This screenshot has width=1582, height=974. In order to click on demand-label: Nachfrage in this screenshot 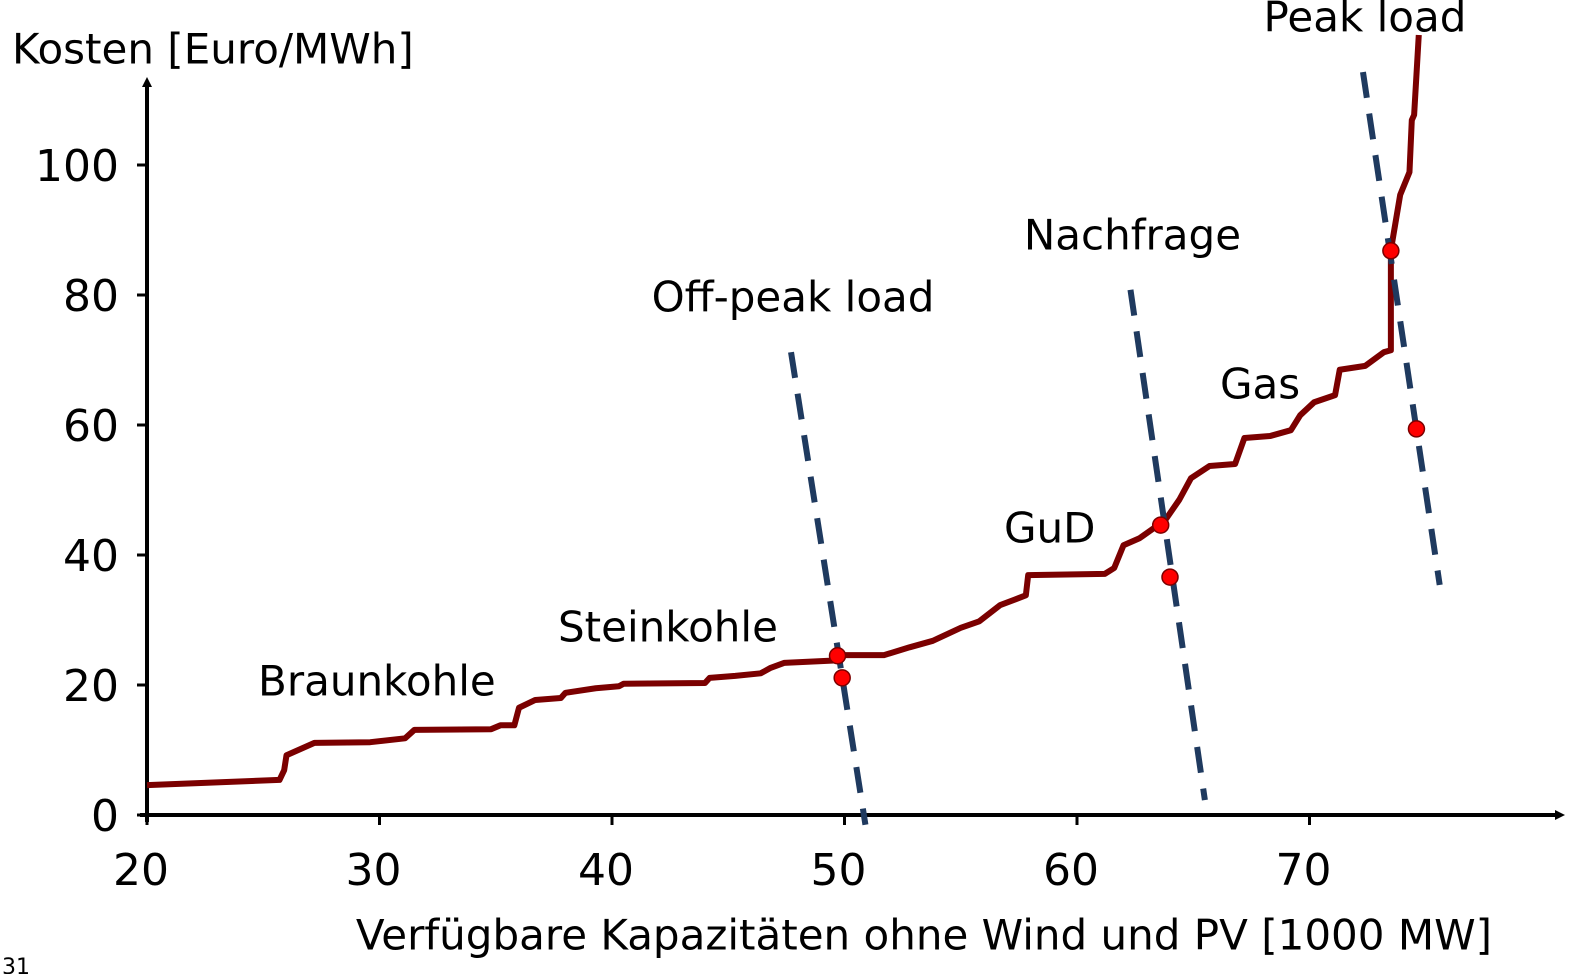, I will do `click(1132, 234)`.